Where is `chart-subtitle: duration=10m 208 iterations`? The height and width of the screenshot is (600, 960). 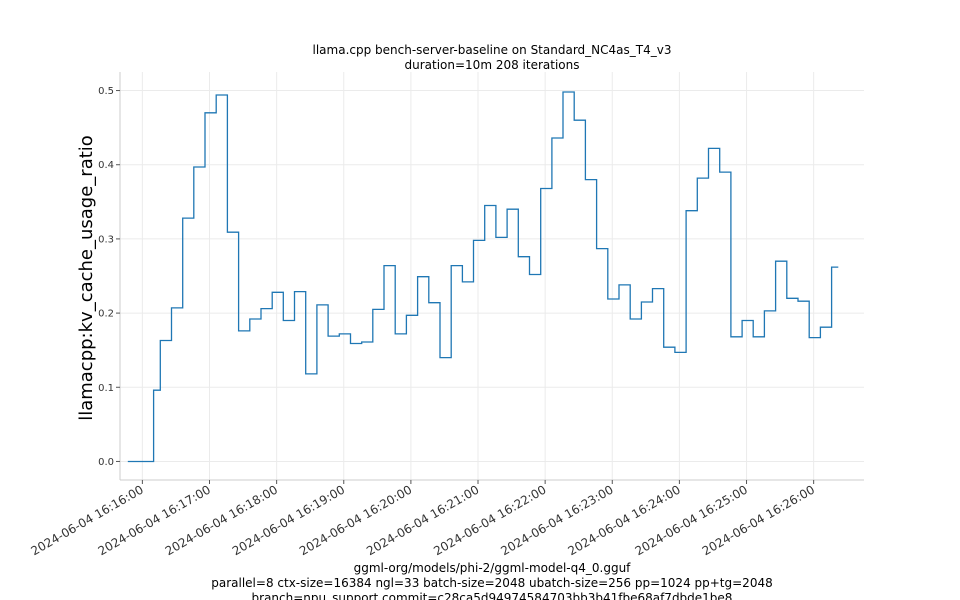
chart-subtitle: duration=10m 208 iterations is located at coordinates (492, 65).